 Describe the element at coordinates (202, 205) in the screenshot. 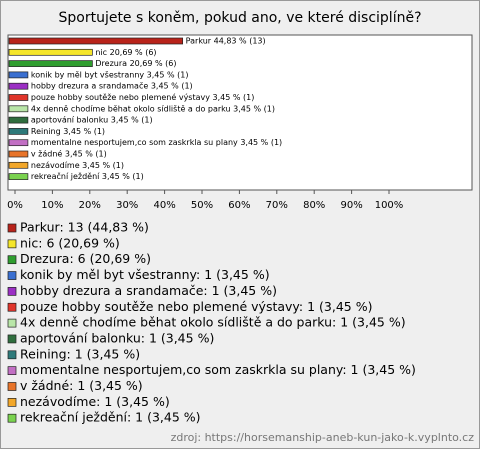

I see `x-tick-label: 50%` at that location.